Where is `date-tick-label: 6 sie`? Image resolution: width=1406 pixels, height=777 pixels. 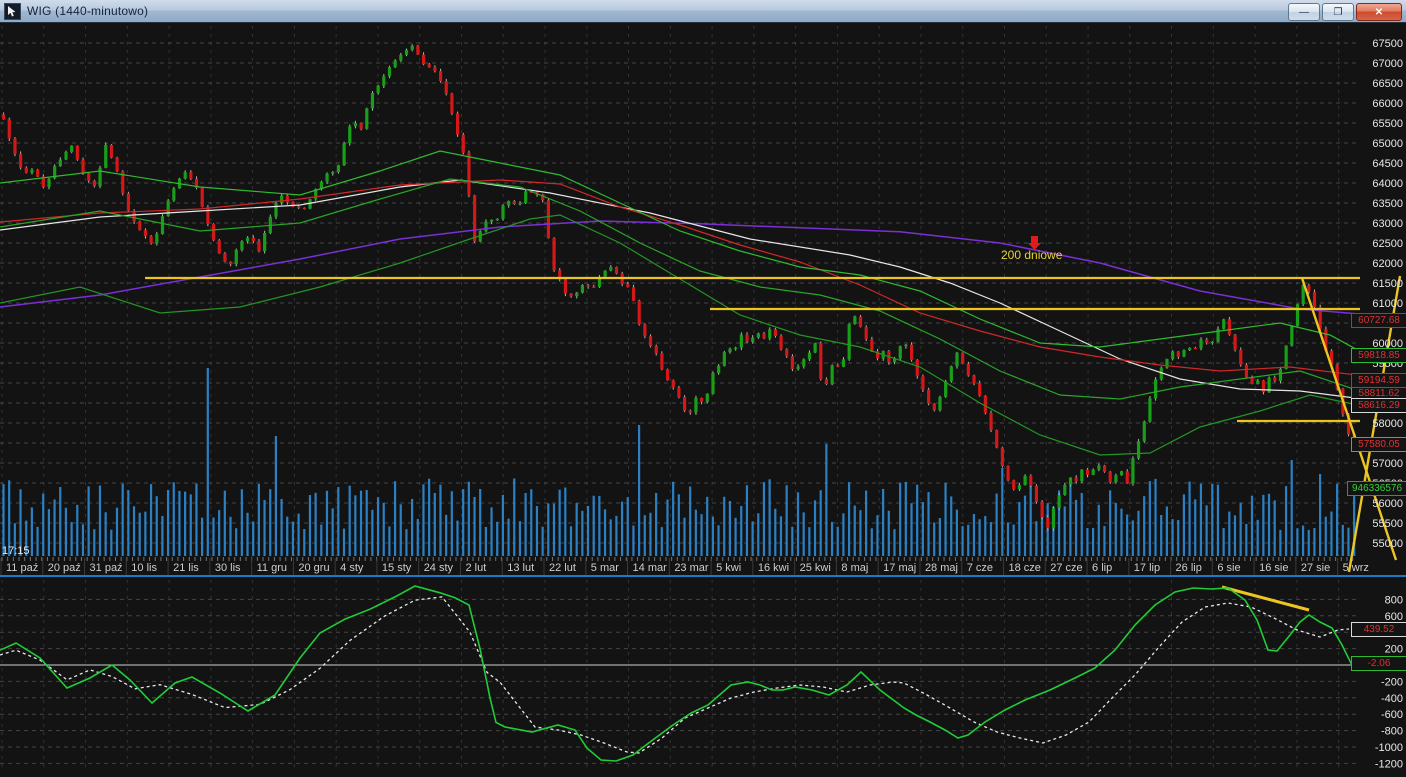 date-tick-label: 6 sie is located at coordinates (1228, 568).